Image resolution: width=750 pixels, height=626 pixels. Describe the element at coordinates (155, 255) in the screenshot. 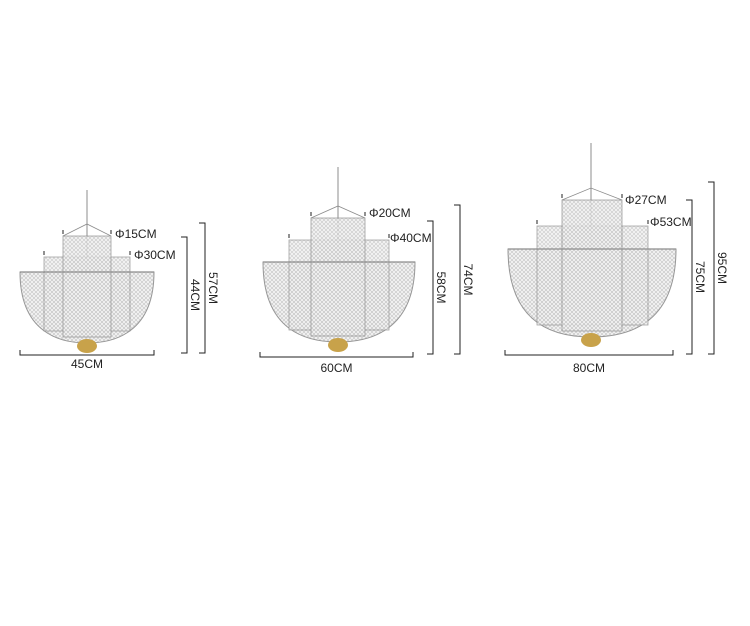

I see `mid-diameter-label: Φ30CM` at that location.